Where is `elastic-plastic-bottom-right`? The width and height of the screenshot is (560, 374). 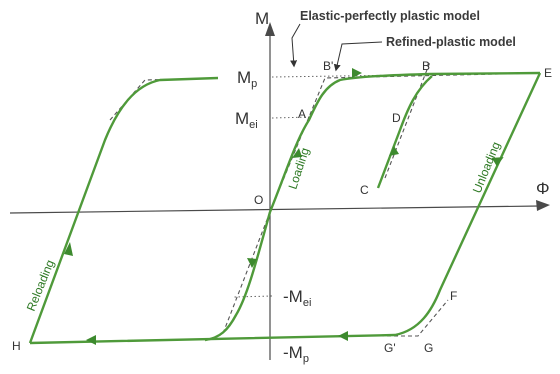 elastic-plastic-bottom-right is located at coordinates (414, 318).